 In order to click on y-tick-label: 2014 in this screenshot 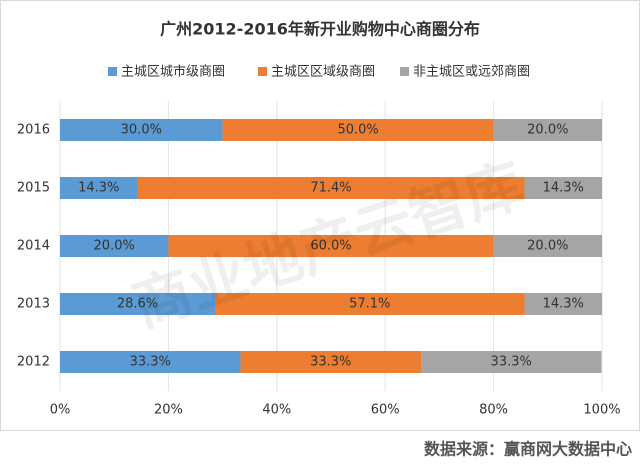, I will do `click(33, 246)`.